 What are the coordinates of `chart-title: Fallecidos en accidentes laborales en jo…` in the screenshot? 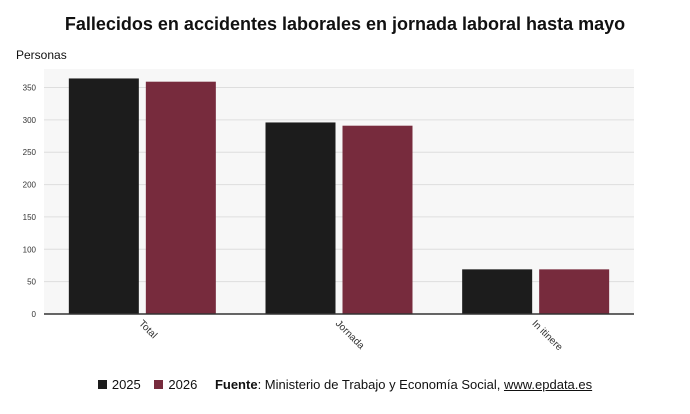 It's located at (345, 24).